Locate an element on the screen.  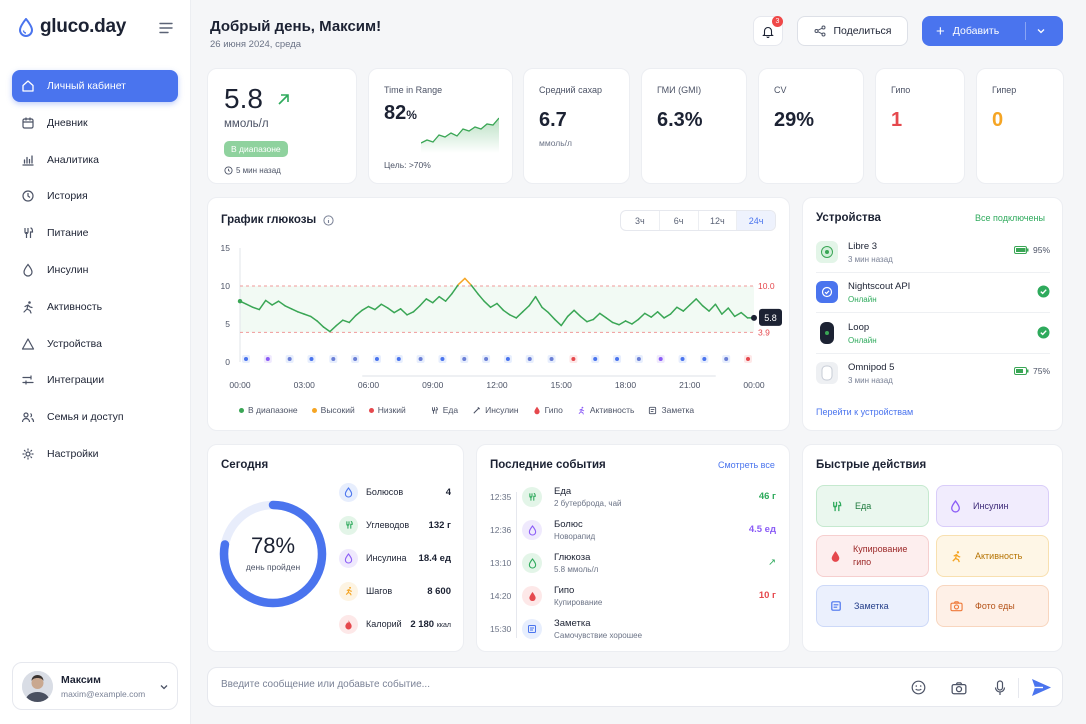
quick-activity-button: Активность is located at coordinates (992, 556).